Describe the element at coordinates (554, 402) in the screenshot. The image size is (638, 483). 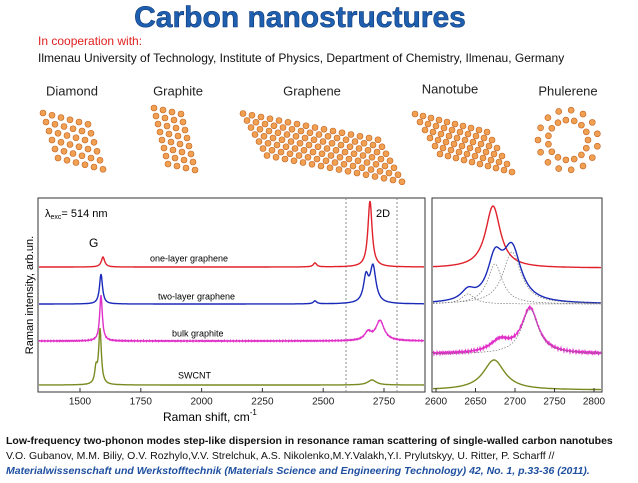
I see `x-tick-label: 2750` at that location.